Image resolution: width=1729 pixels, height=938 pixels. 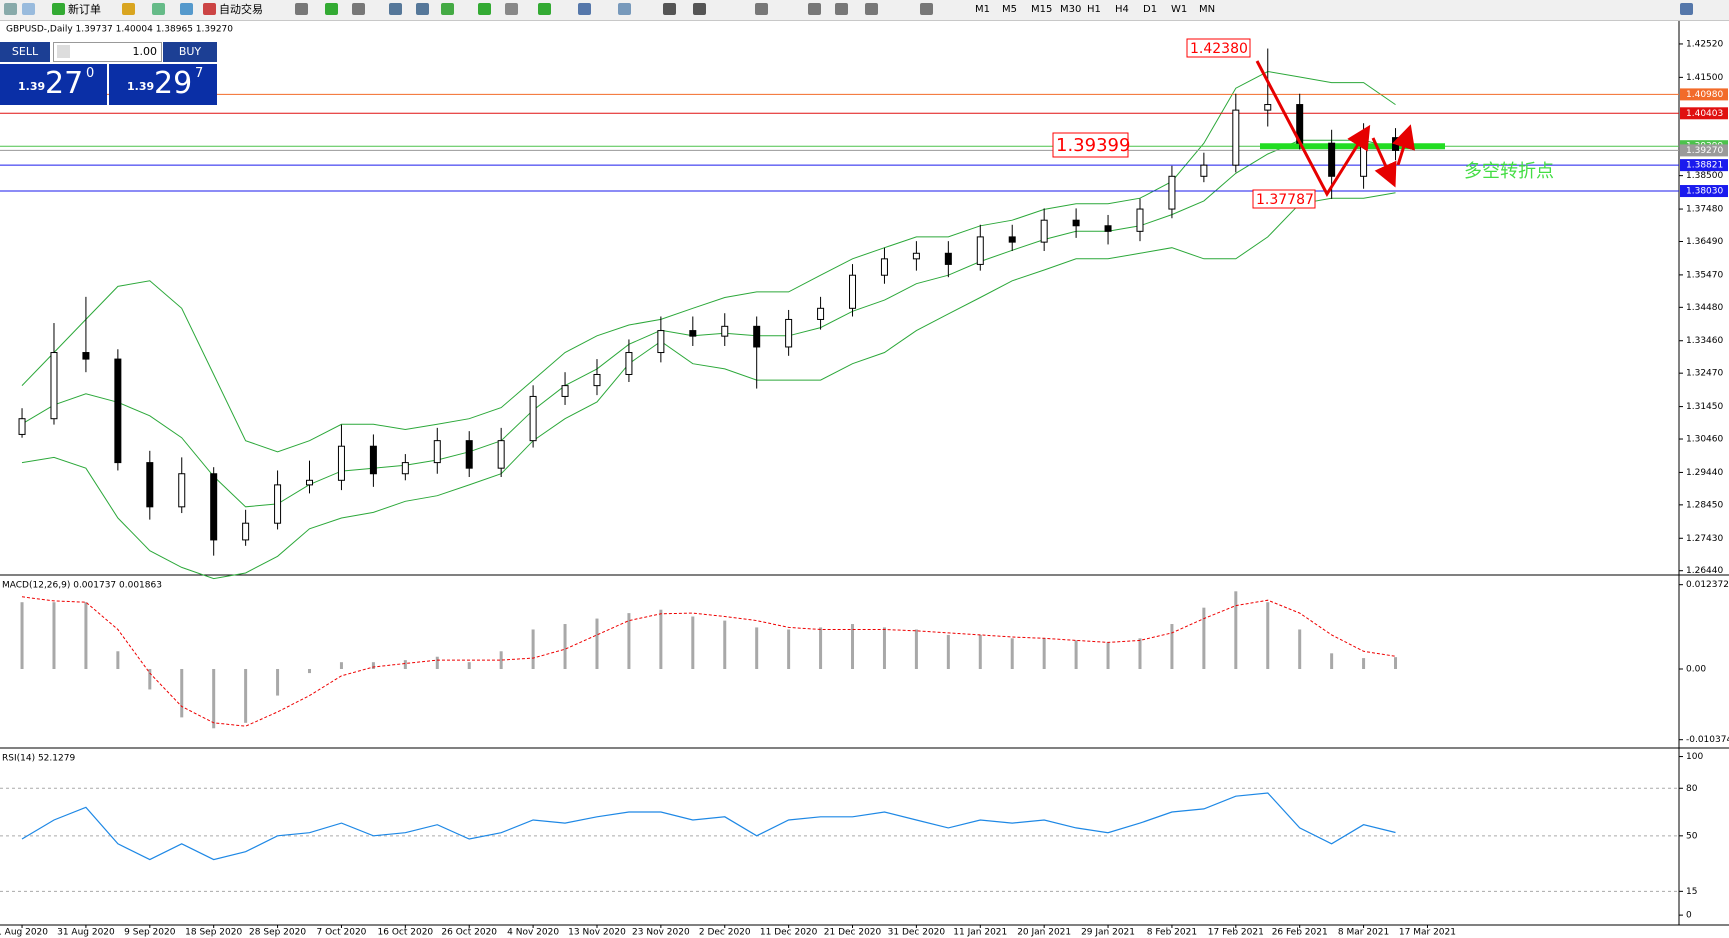 What do you see at coordinates (199, 73) in the screenshot?
I see `price-fraction: 7` at bounding box center [199, 73].